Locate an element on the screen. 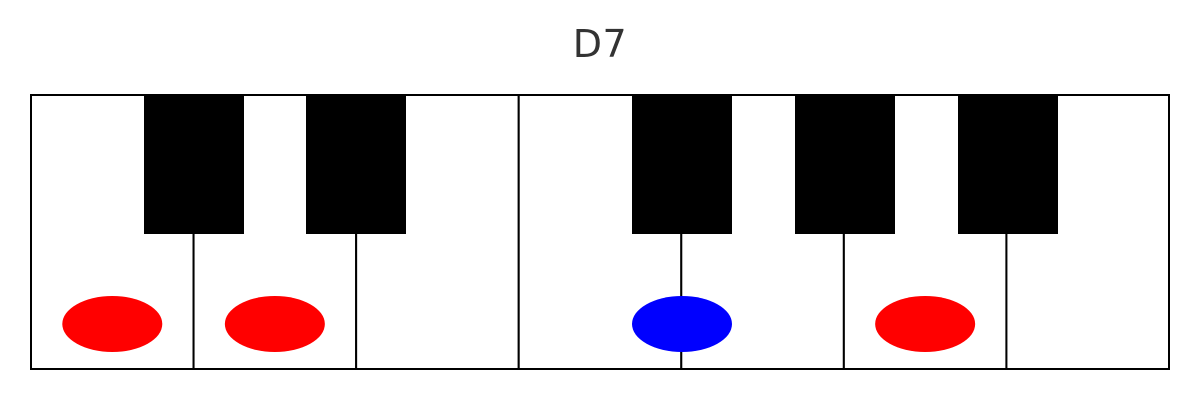  note-markers is located at coordinates (519, 324).